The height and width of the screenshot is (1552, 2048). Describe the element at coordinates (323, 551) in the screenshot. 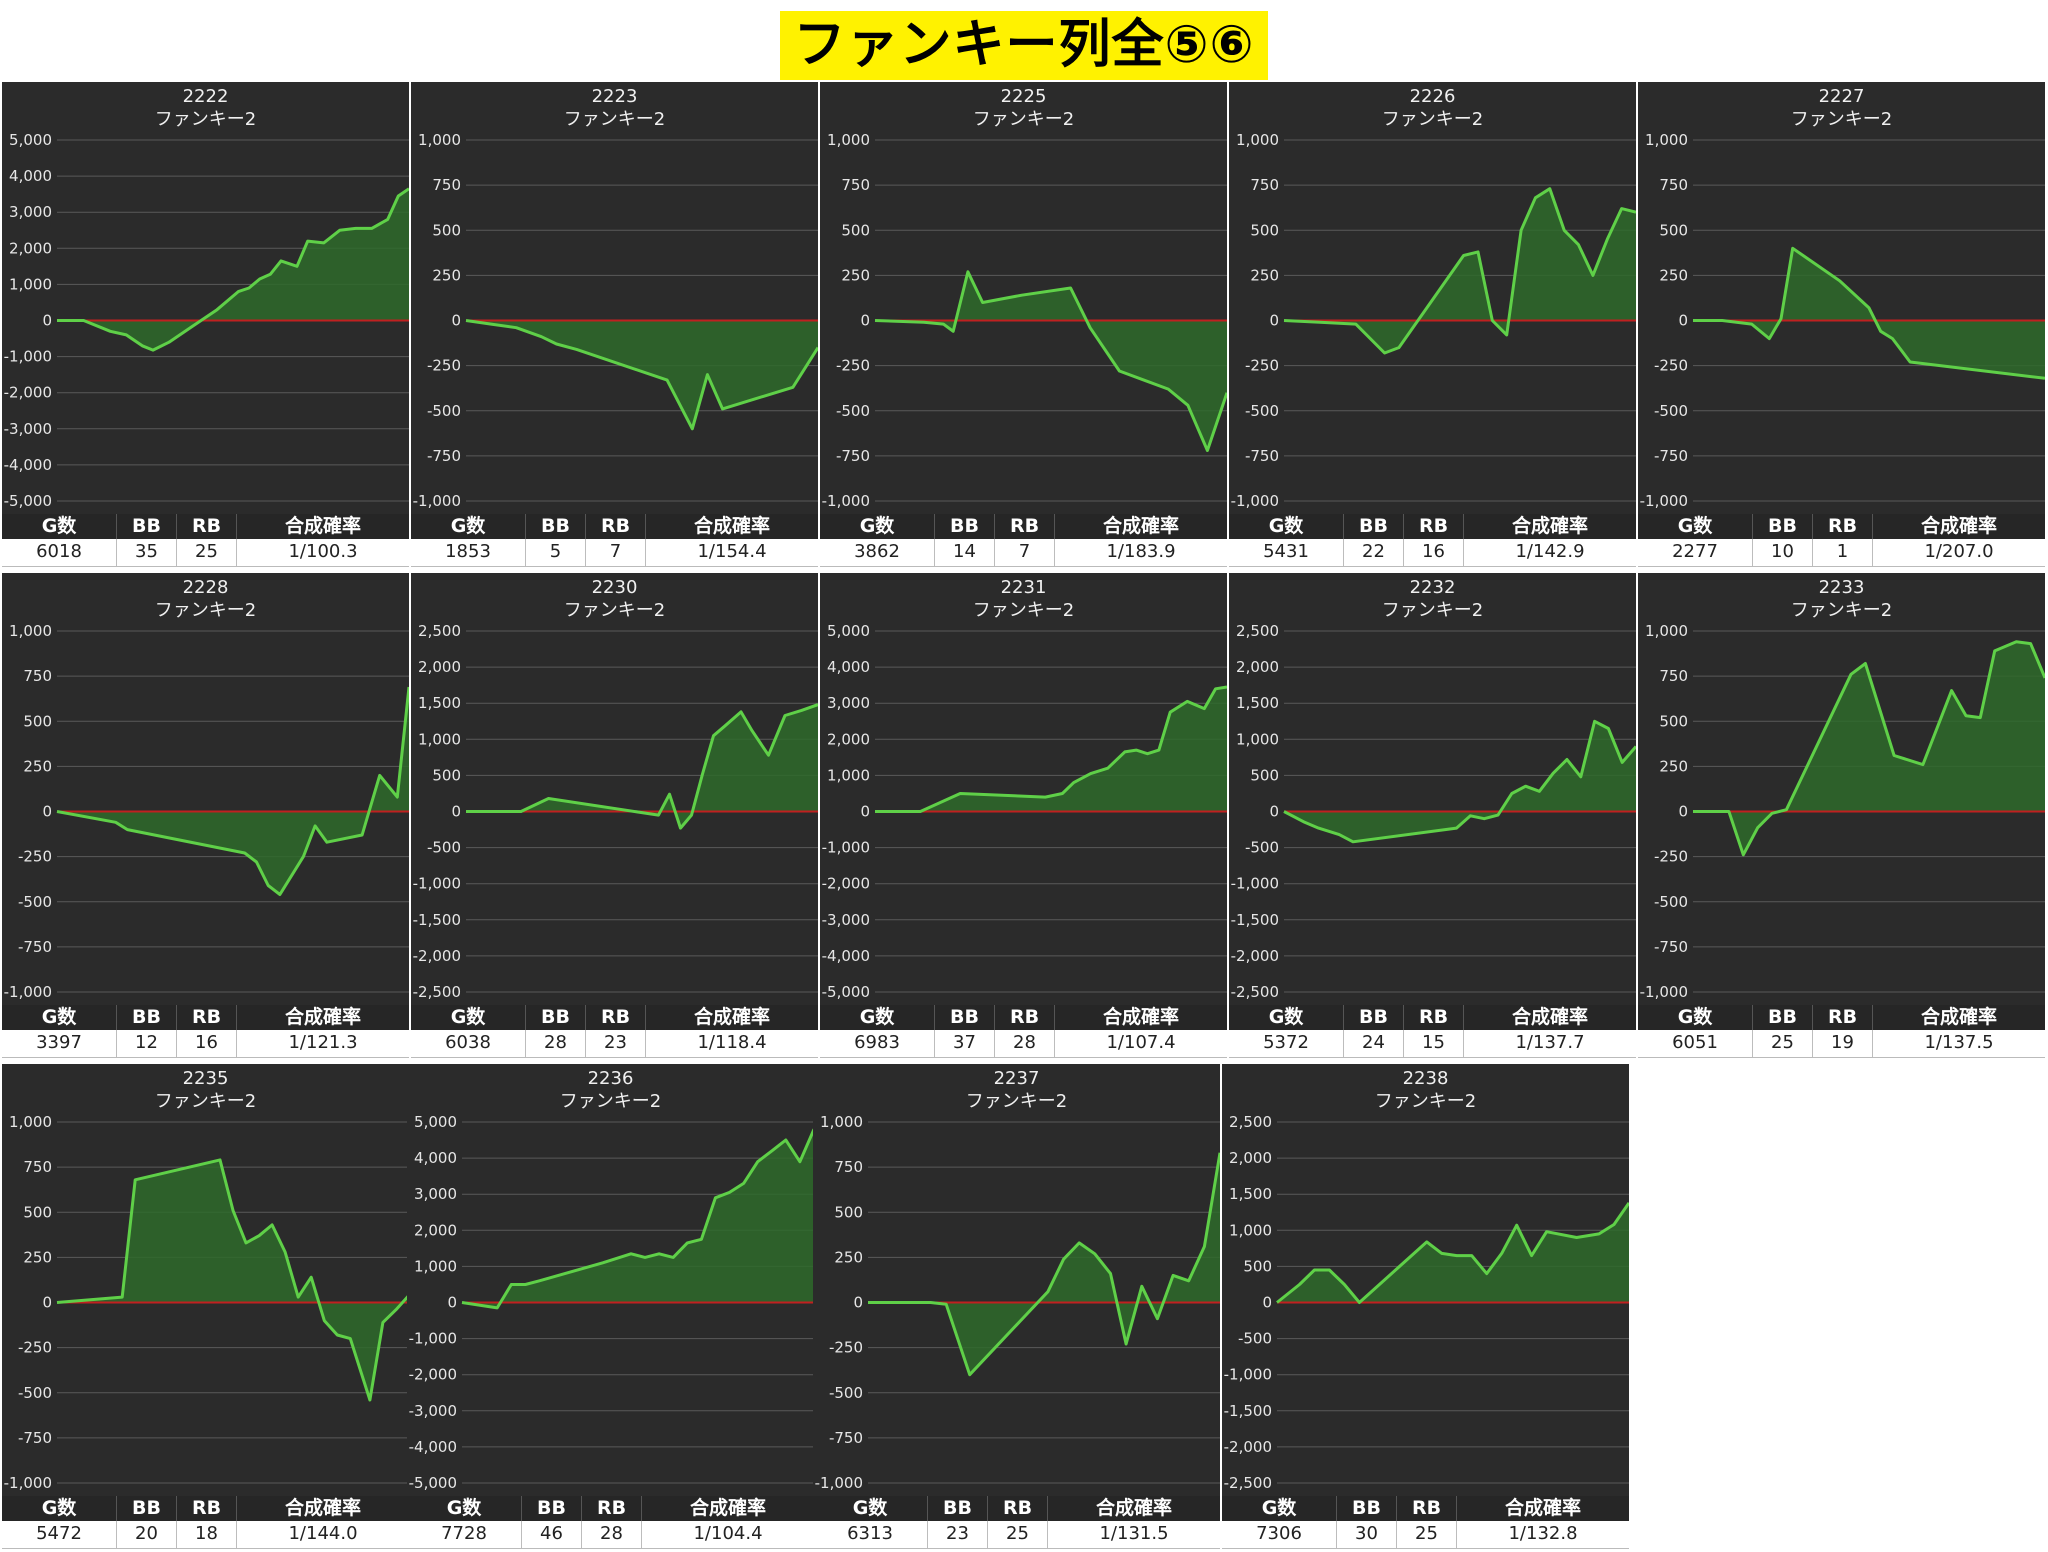

I see `stats-value-combined-prob: 1/100.3` at that location.